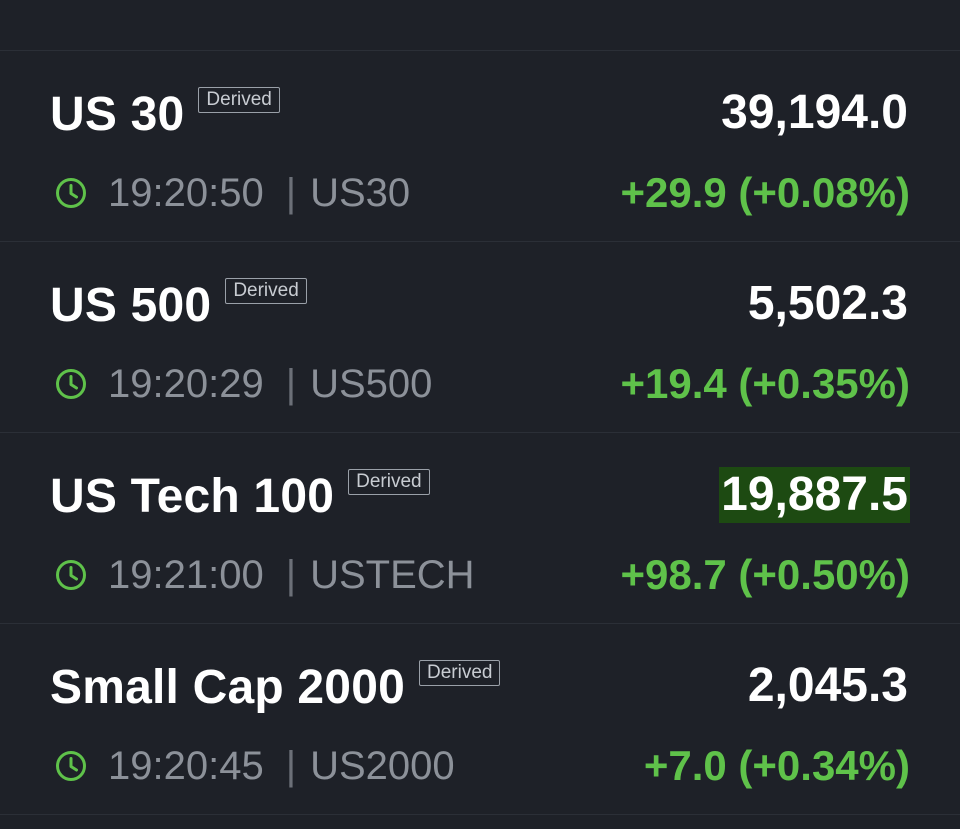  I want to click on instrument-name: US Tech 100, so click(192, 496).